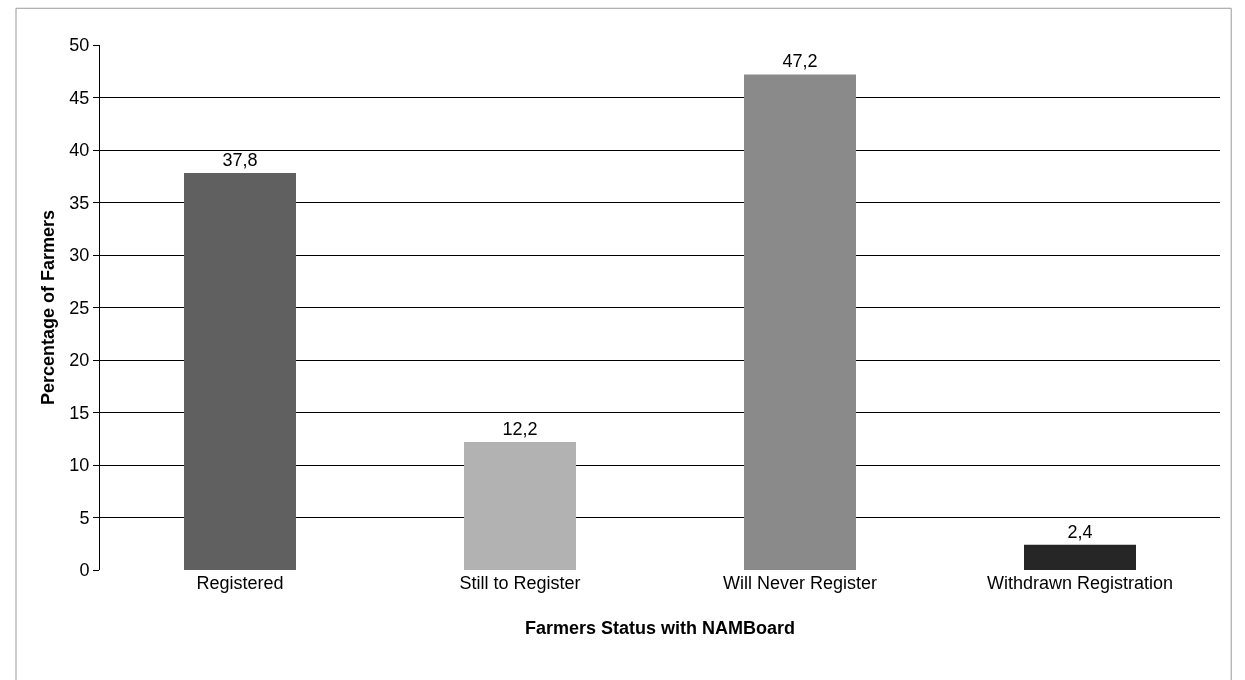 The image size is (1245, 680). What do you see at coordinates (800, 583) in the screenshot?
I see `x-tick-label: Will Never Register` at bounding box center [800, 583].